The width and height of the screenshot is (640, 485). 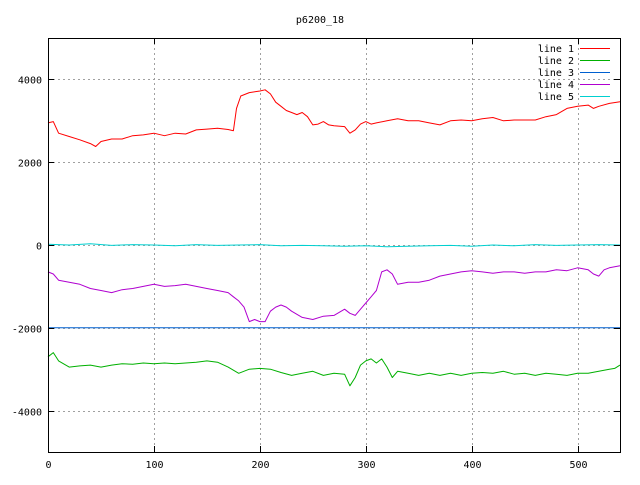 What do you see at coordinates (556, 61) in the screenshot?
I see `legend-label-2: line 2` at bounding box center [556, 61].